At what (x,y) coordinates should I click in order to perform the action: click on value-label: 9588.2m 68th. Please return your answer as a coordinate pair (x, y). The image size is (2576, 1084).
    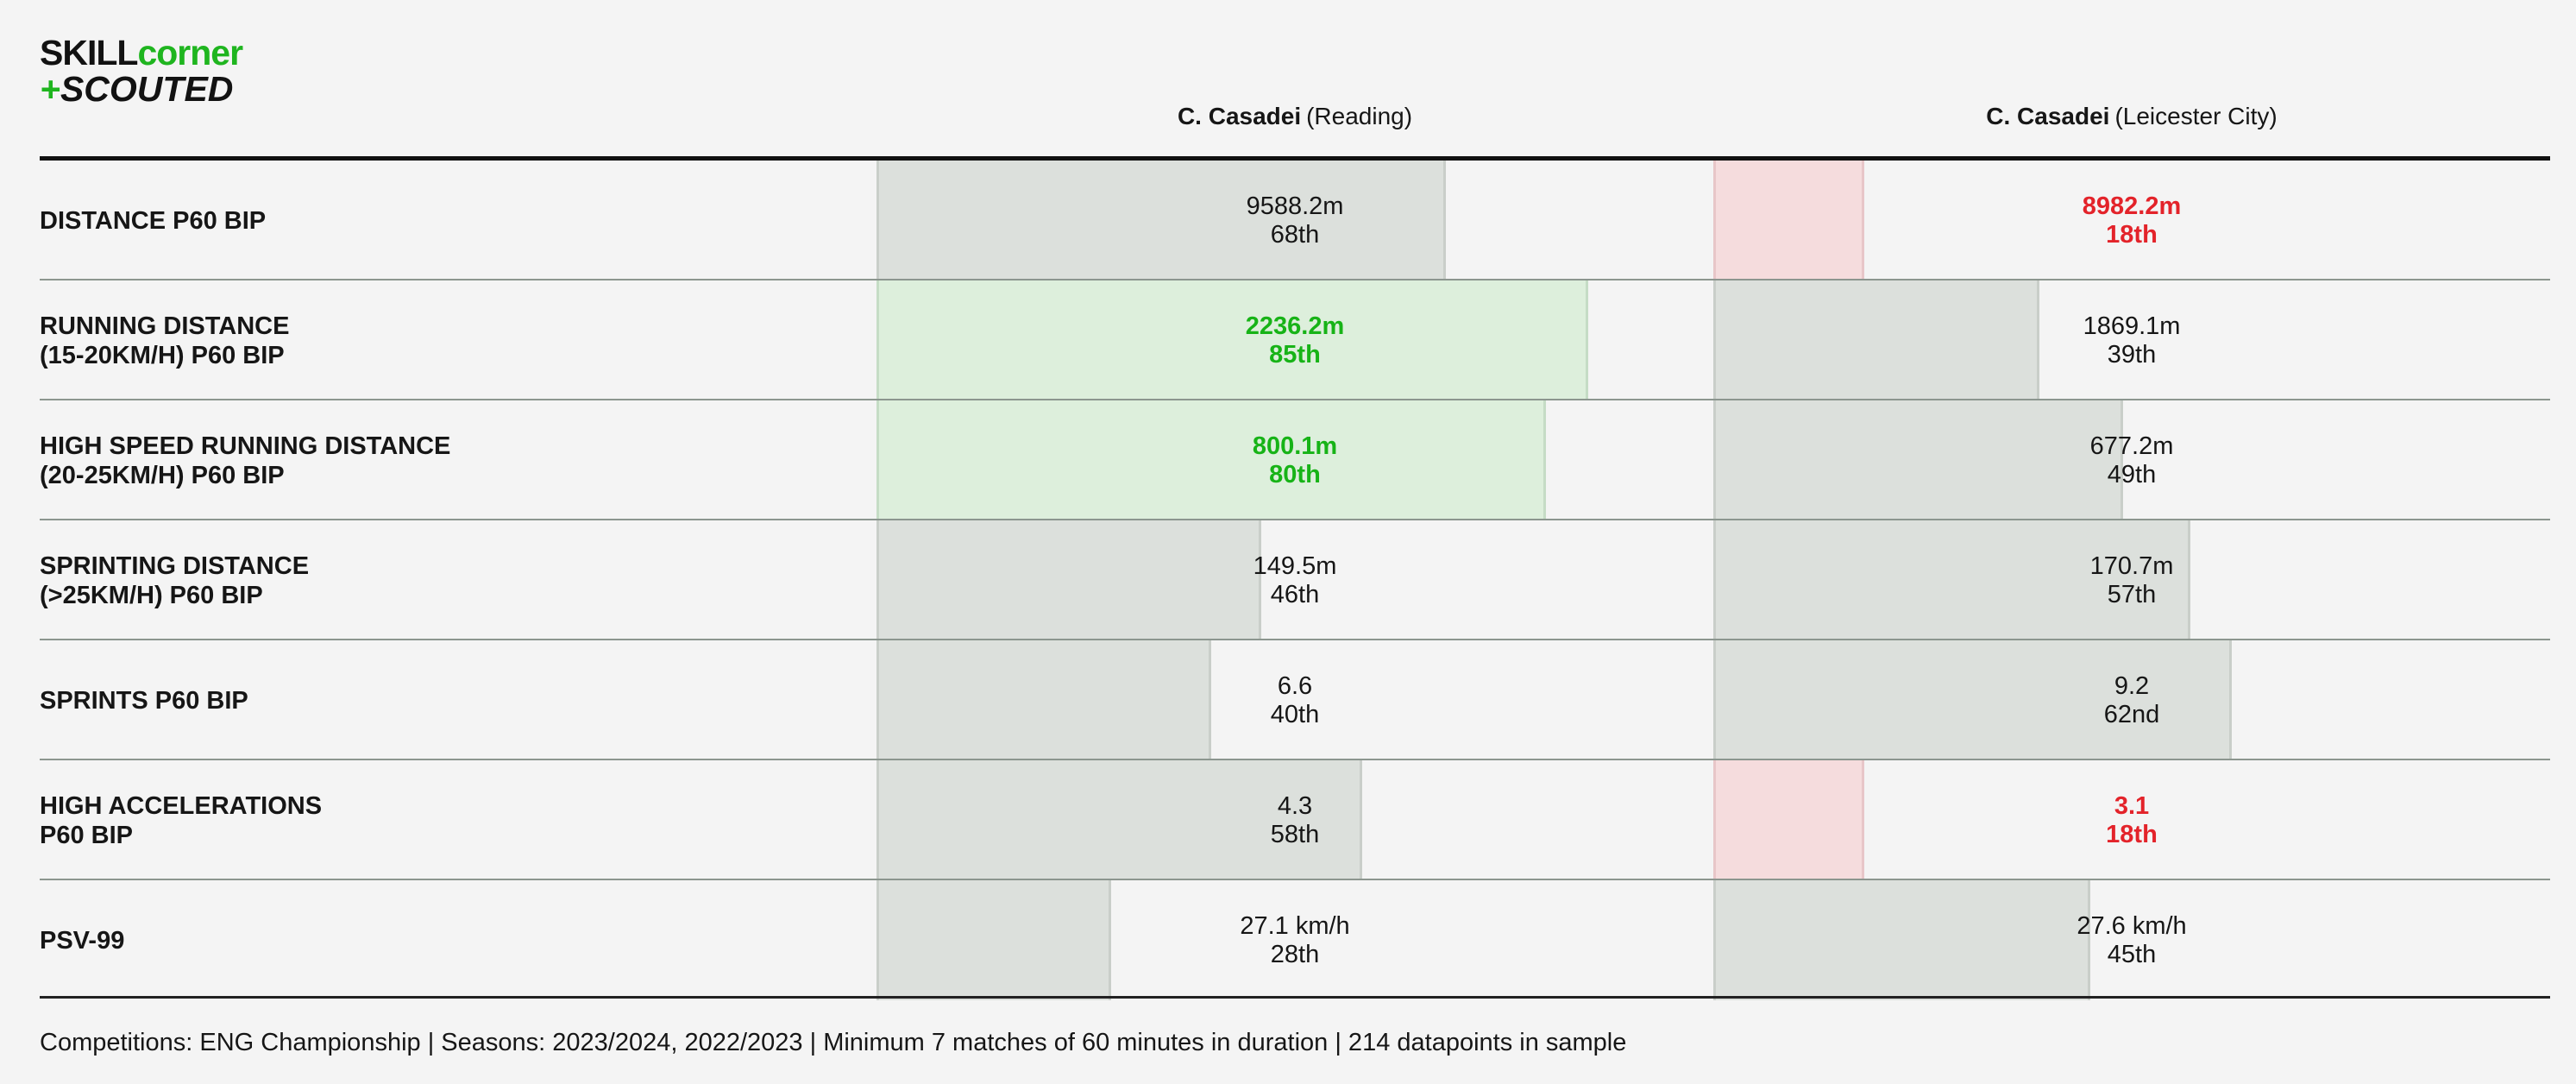
    Looking at the image, I should click on (1294, 221).